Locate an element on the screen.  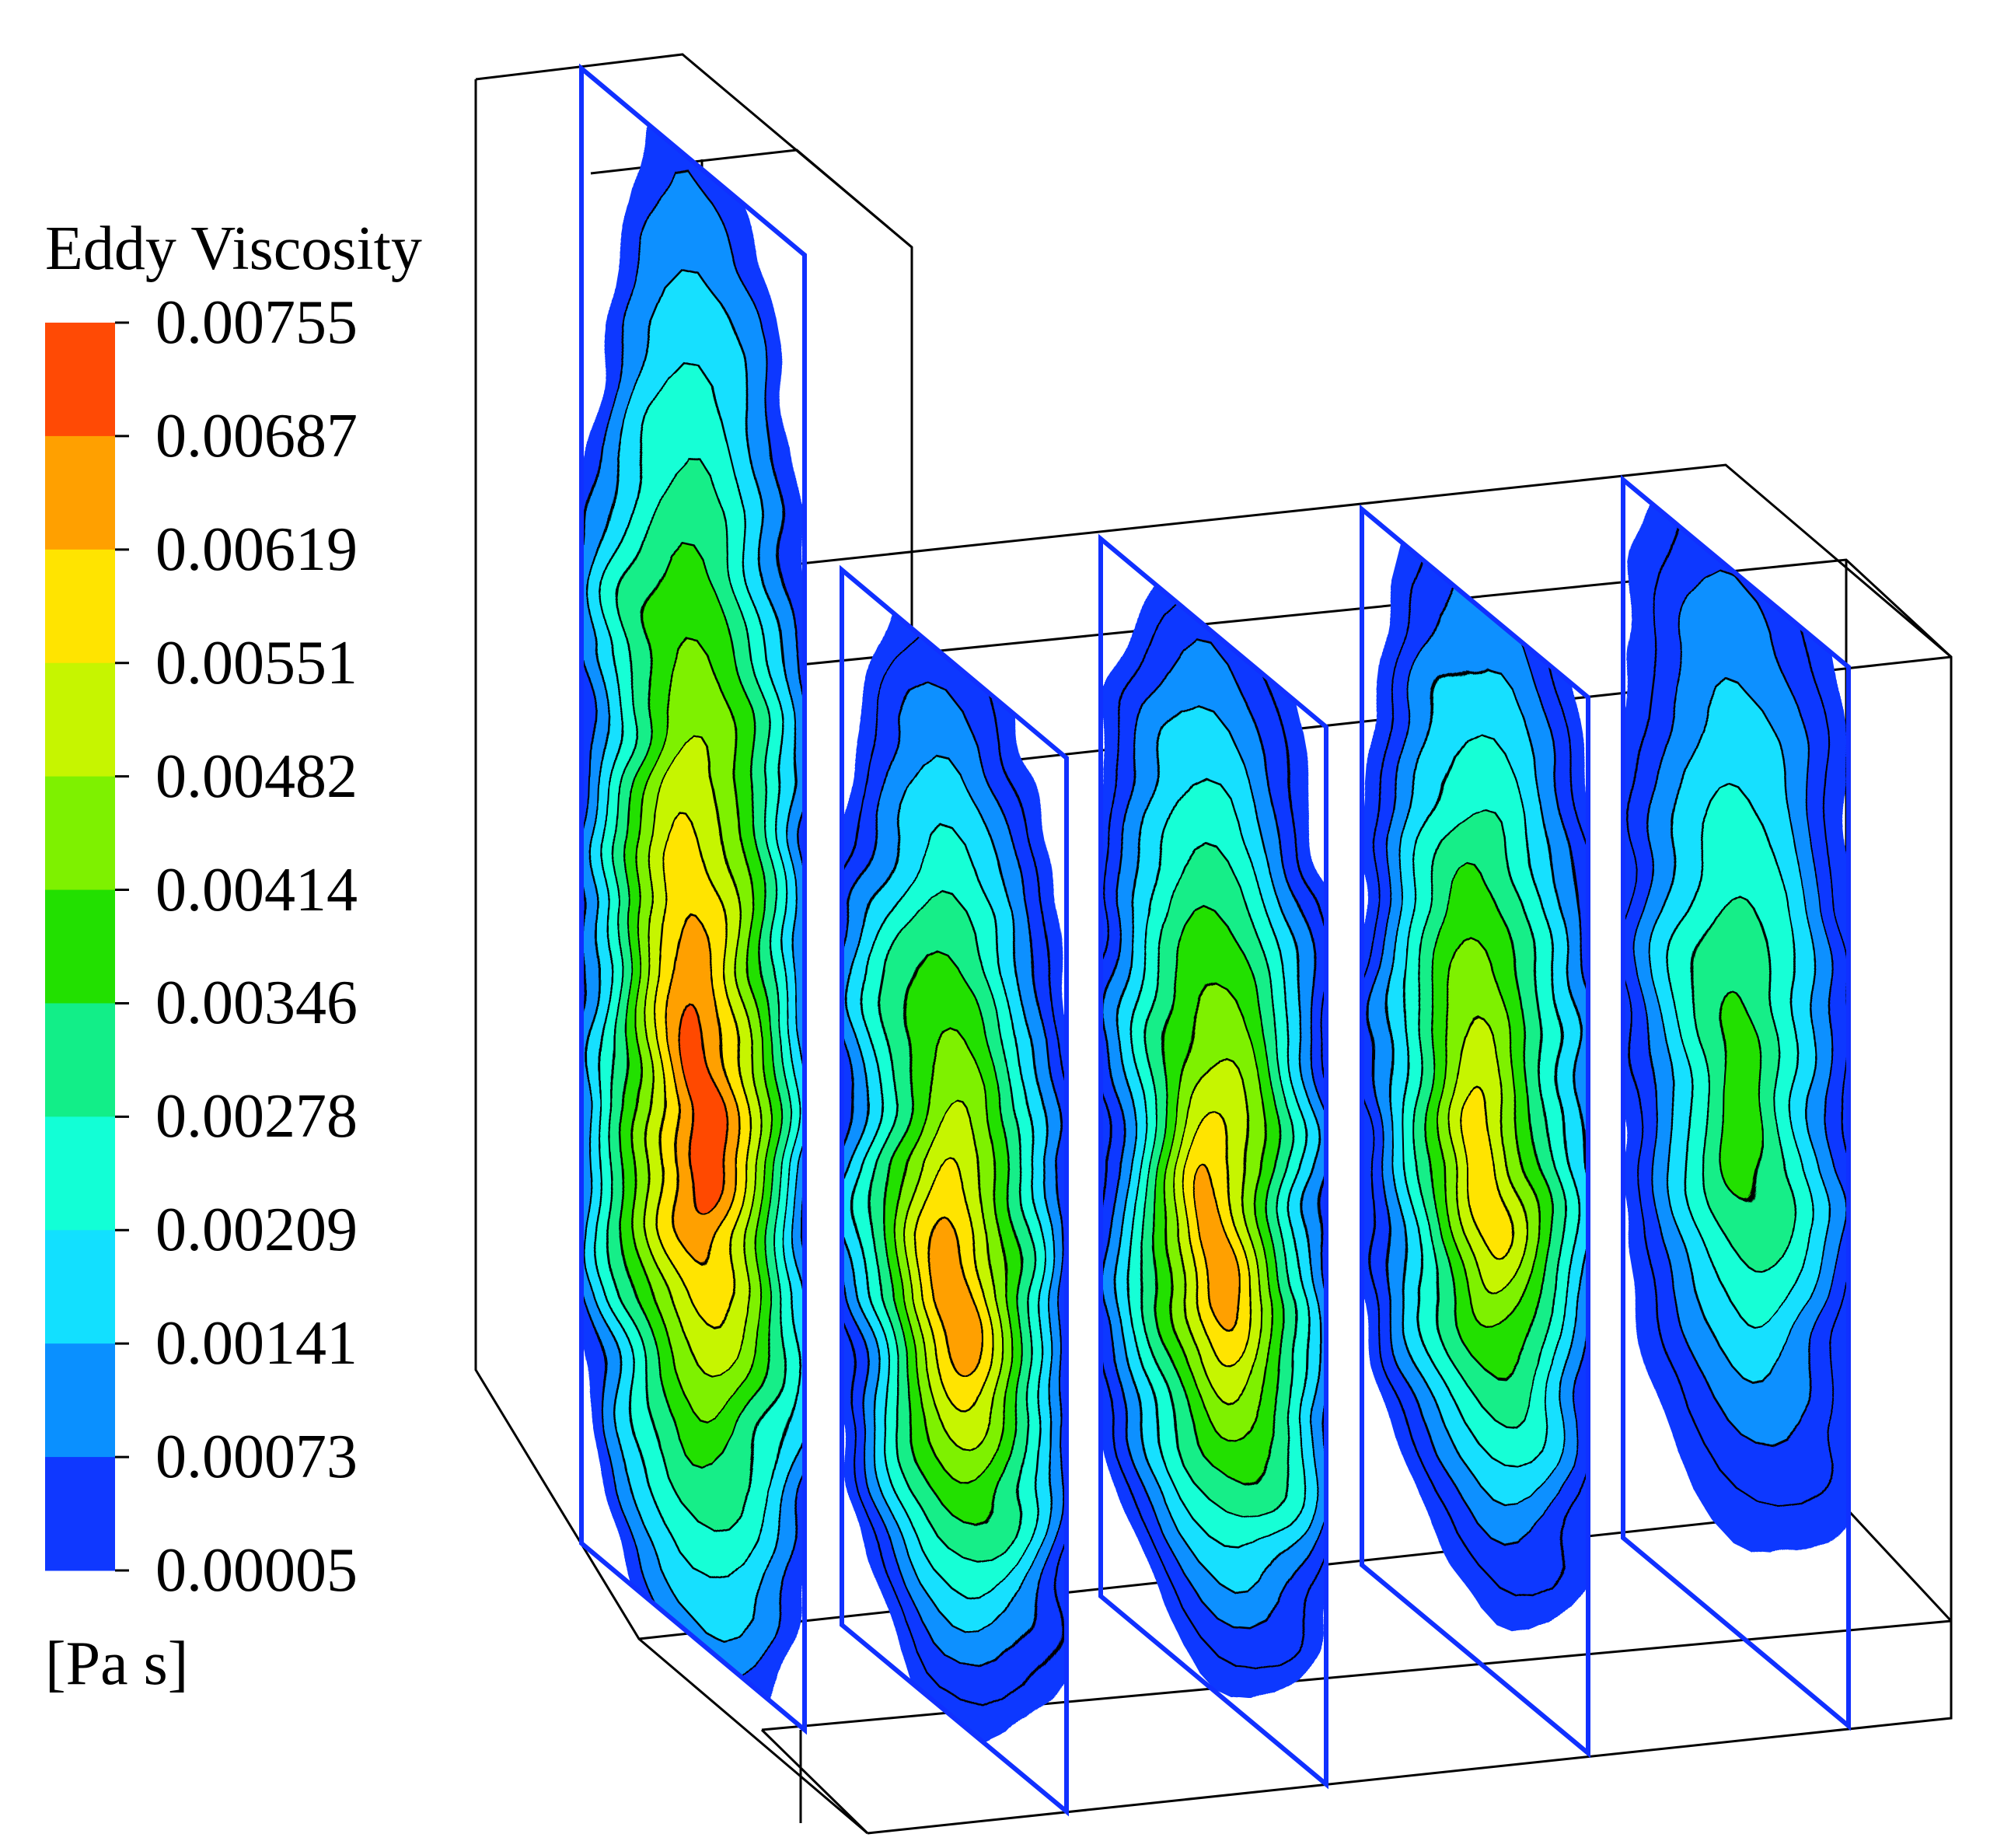
colorbar-tick-label: 0.00619 is located at coordinates (256, 549).